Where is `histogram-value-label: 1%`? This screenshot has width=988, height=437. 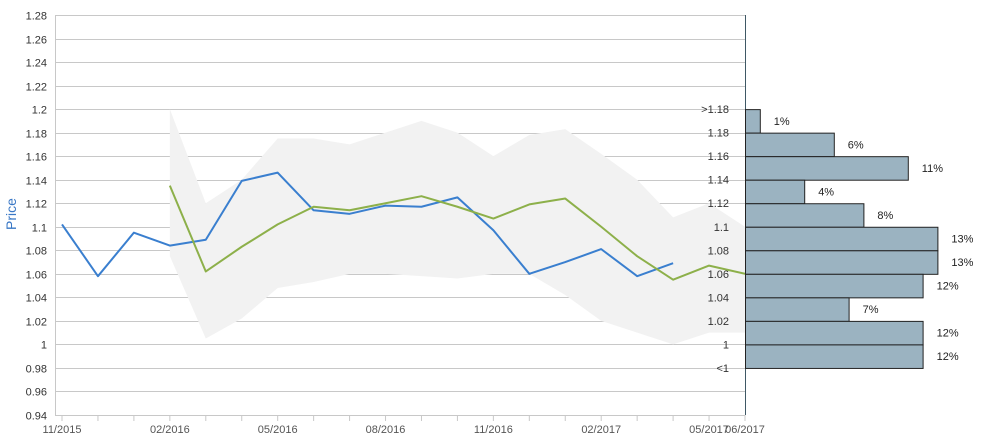 histogram-value-label: 1% is located at coordinates (782, 122).